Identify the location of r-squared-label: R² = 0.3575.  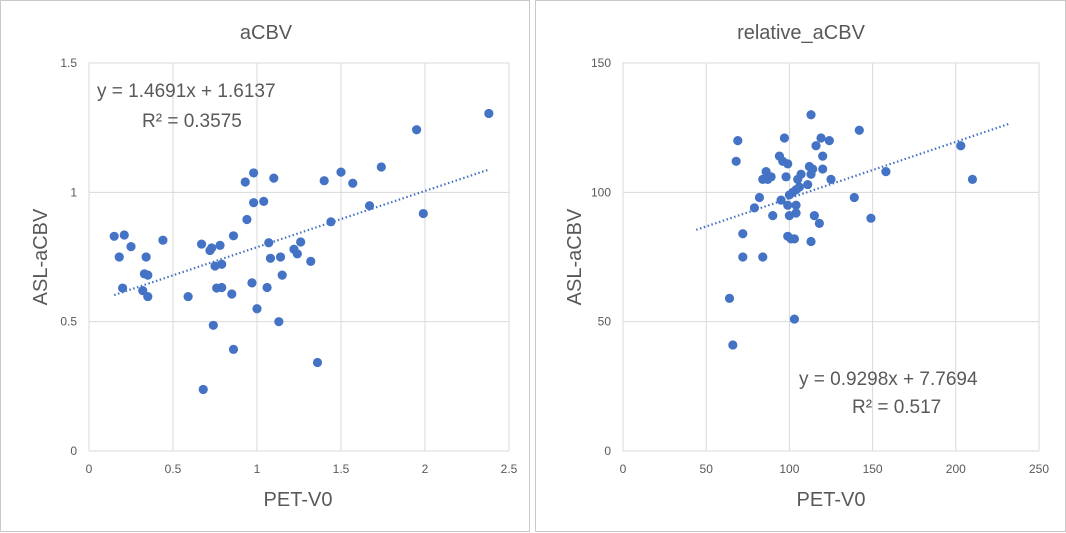
(192, 121).